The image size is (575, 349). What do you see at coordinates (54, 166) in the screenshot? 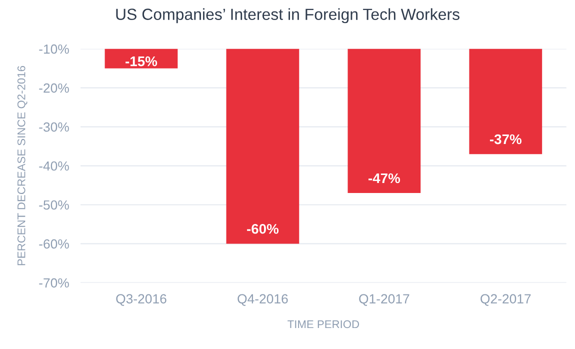
I see `y-tick-label: -40%` at bounding box center [54, 166].